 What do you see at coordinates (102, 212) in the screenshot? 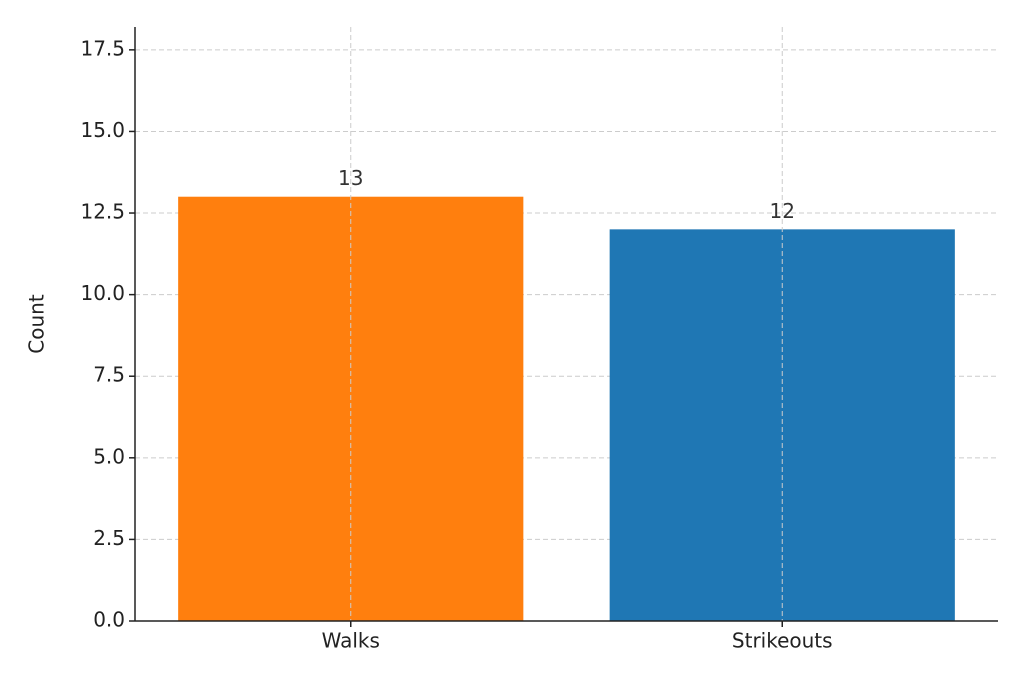
I see `y-tick-label: 12.5` at bounding box center [102, 212].